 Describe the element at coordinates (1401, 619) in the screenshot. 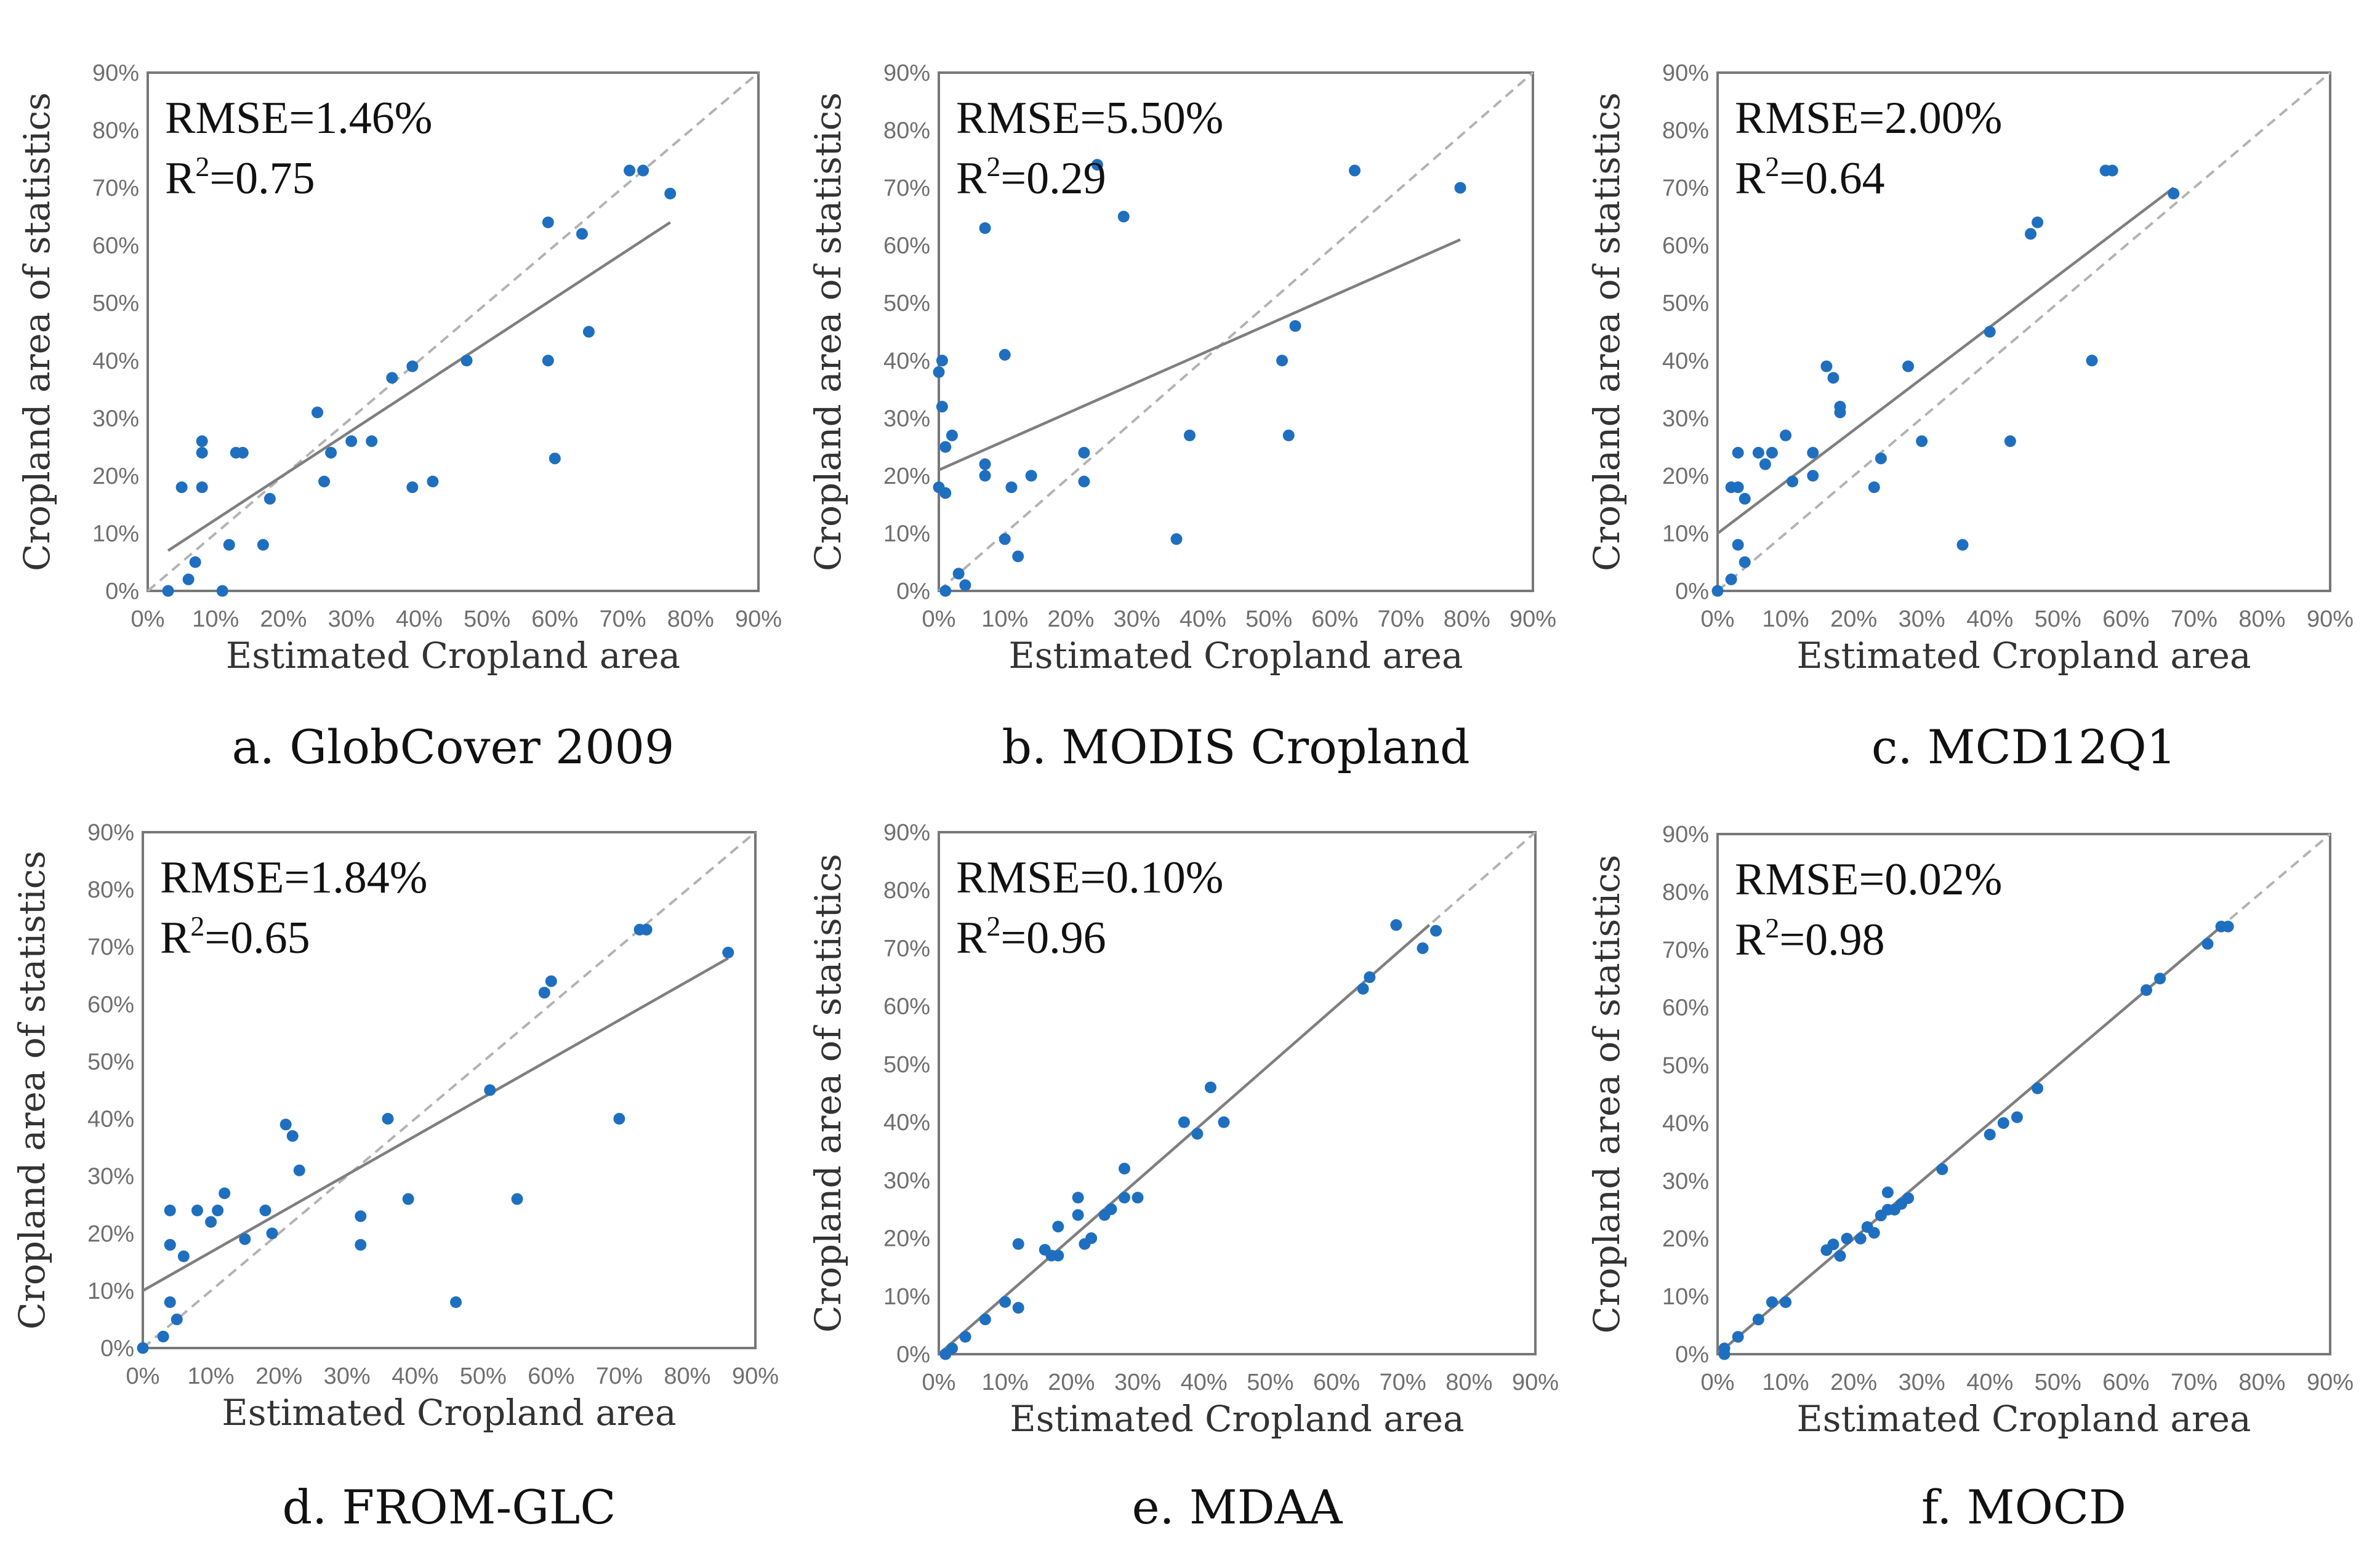

I see `x-tick-label: 70%` at that location.